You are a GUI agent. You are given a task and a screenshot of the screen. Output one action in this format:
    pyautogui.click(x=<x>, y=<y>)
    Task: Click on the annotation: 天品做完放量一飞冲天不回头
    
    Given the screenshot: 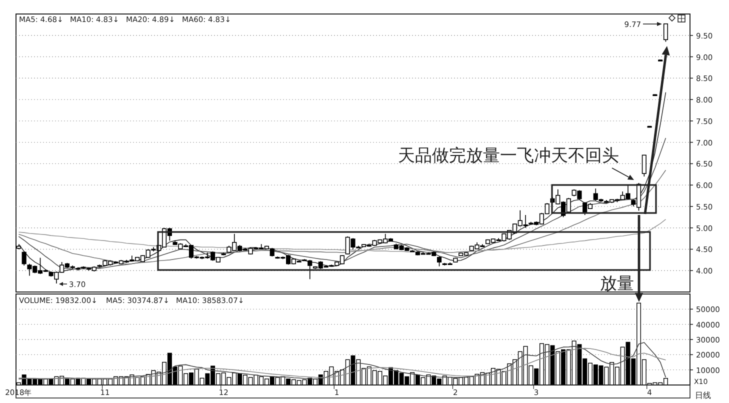 What is the action you would take?
    pyautogui.click(x=508, y=156)
    